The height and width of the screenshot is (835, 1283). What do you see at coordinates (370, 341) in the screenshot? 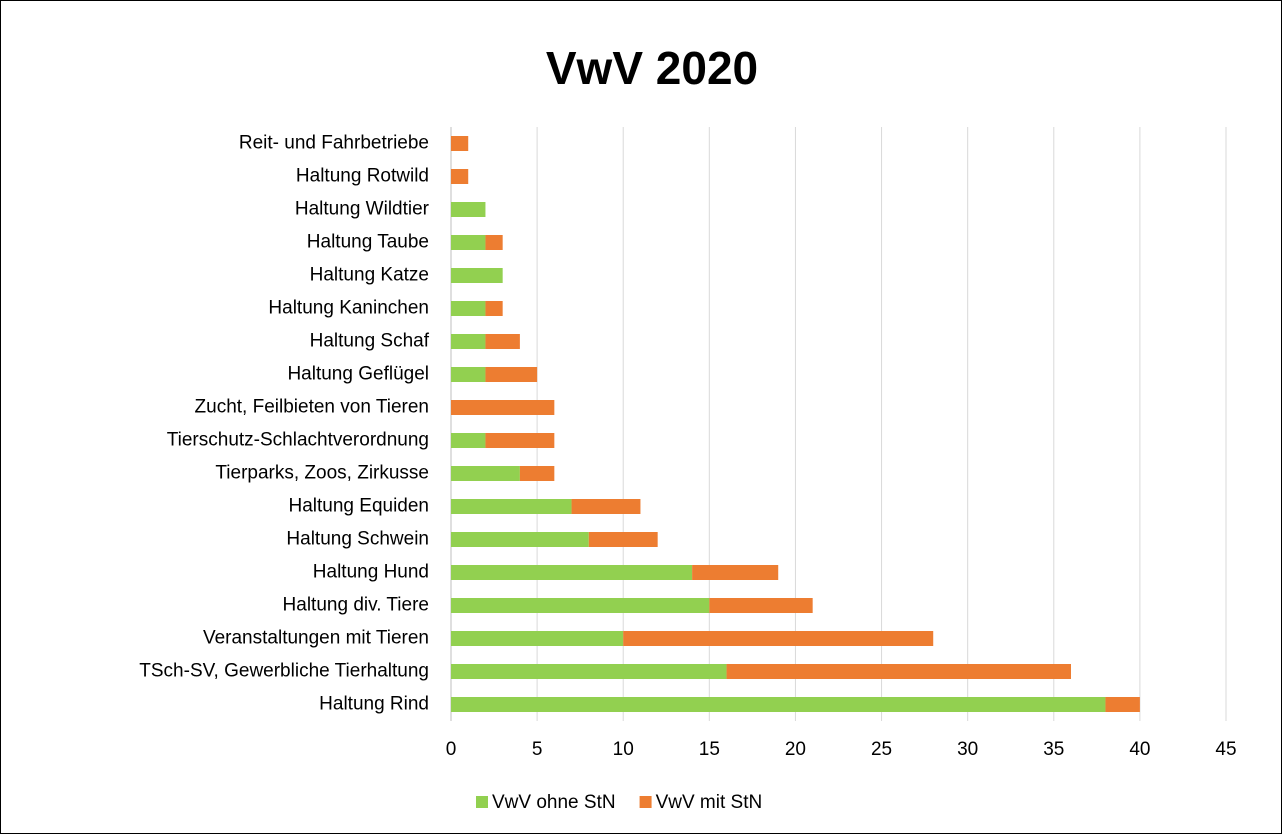
I see `y-tick-label: Haltung Schaf` at bounding box center [370, 341].